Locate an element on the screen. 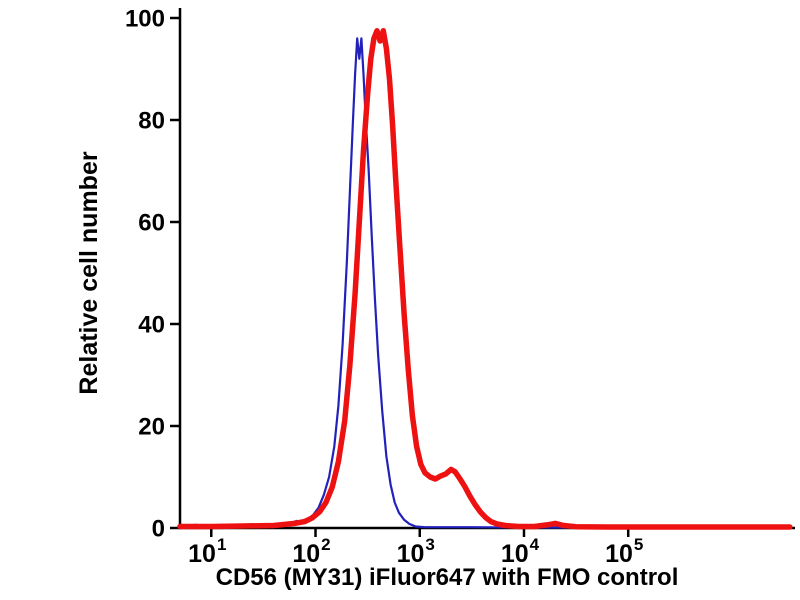  y-axis-title: Relative cell number is located at coordinates (89, 272).